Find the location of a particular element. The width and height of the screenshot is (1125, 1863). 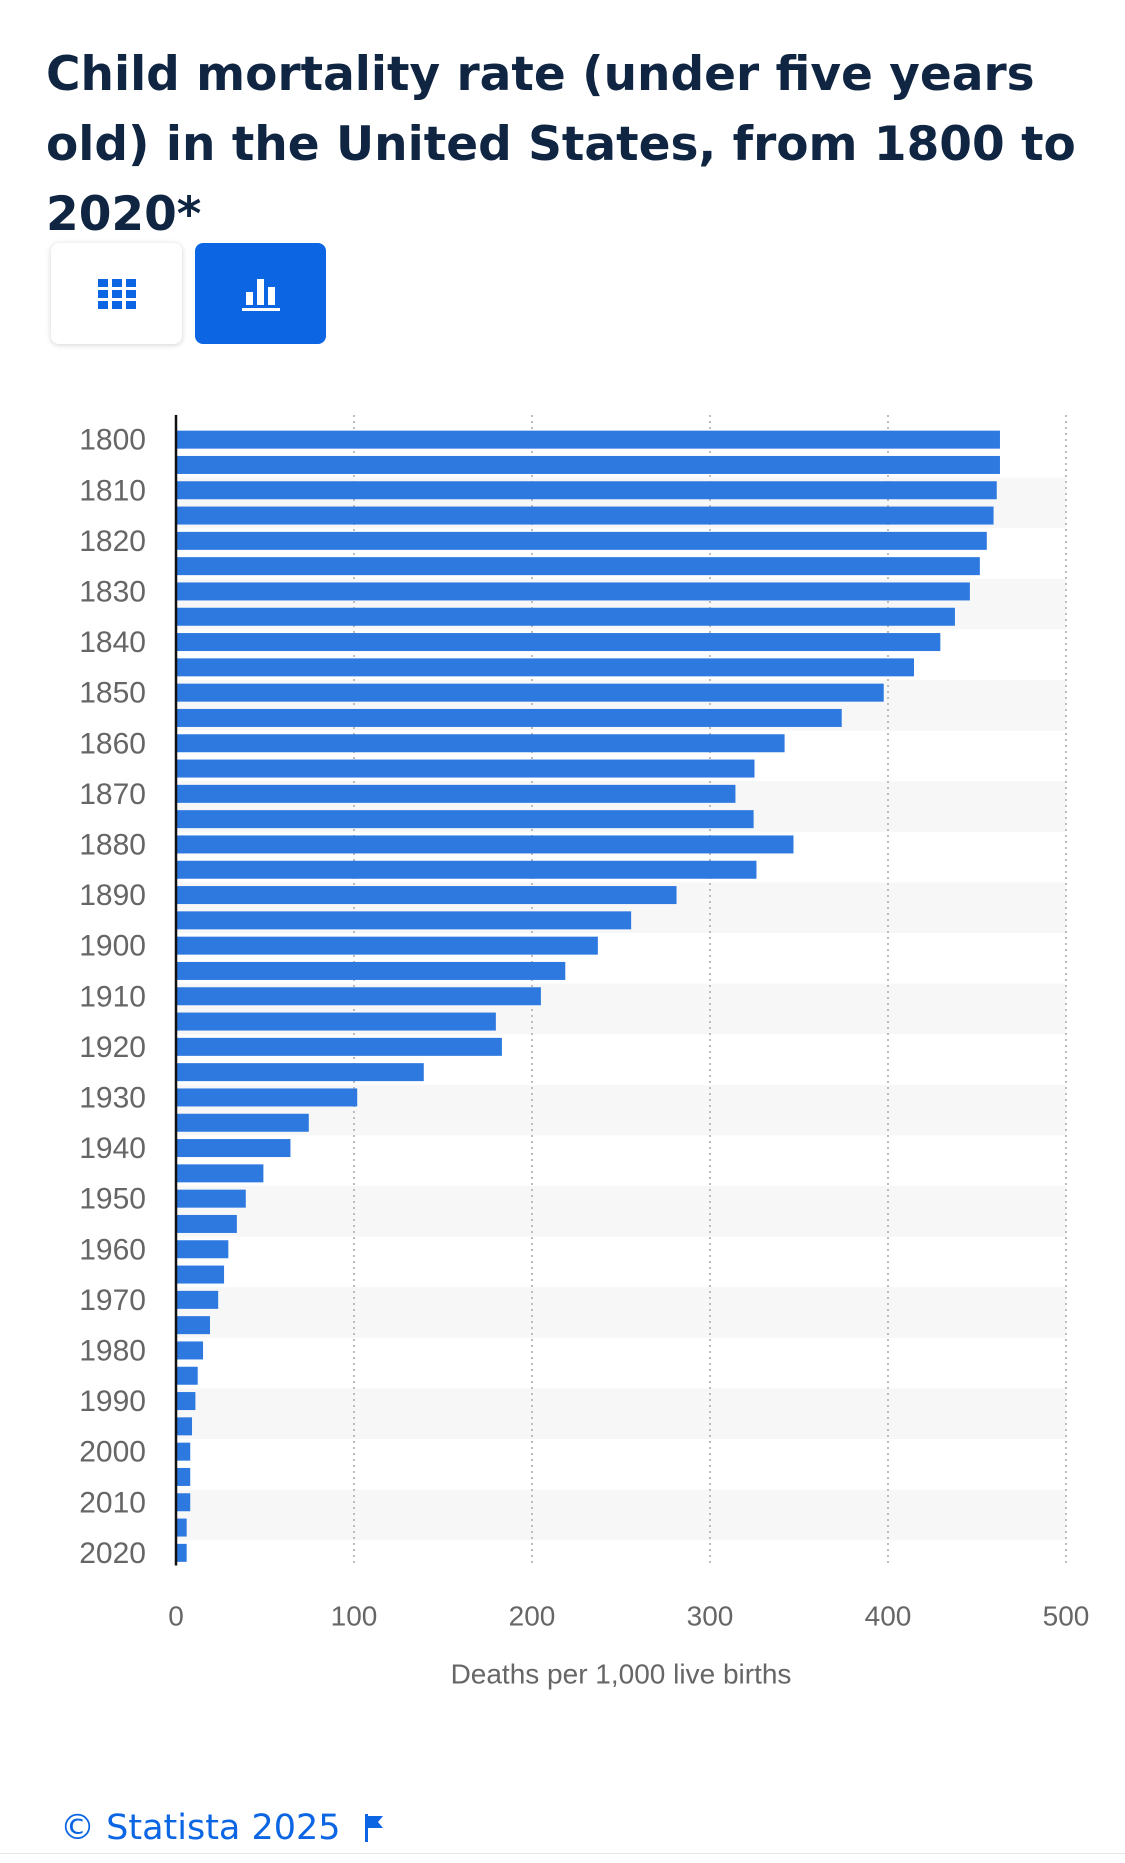

bar-1930 is located at coordinates (267, 1097).